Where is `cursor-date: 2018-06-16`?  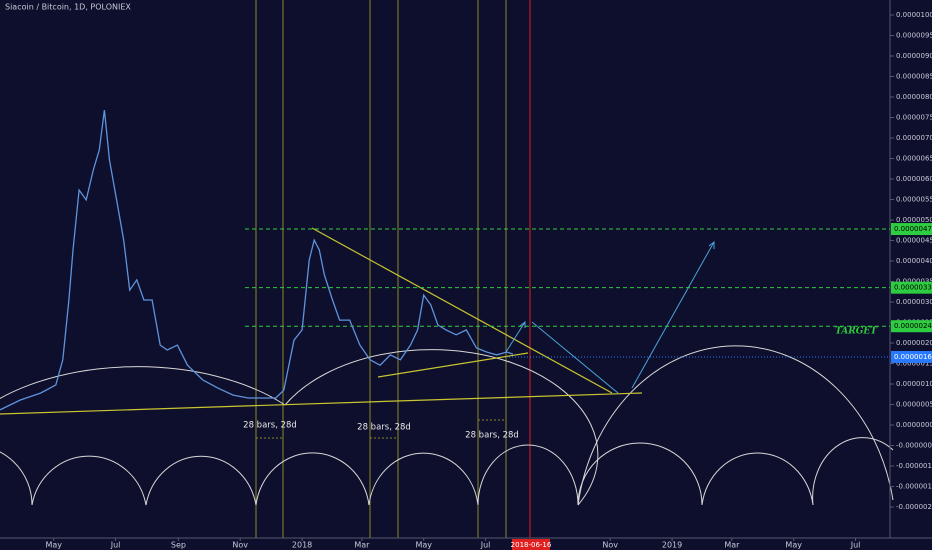 cursor-date: 2018-06-16 is located at coordinates (531, 545).